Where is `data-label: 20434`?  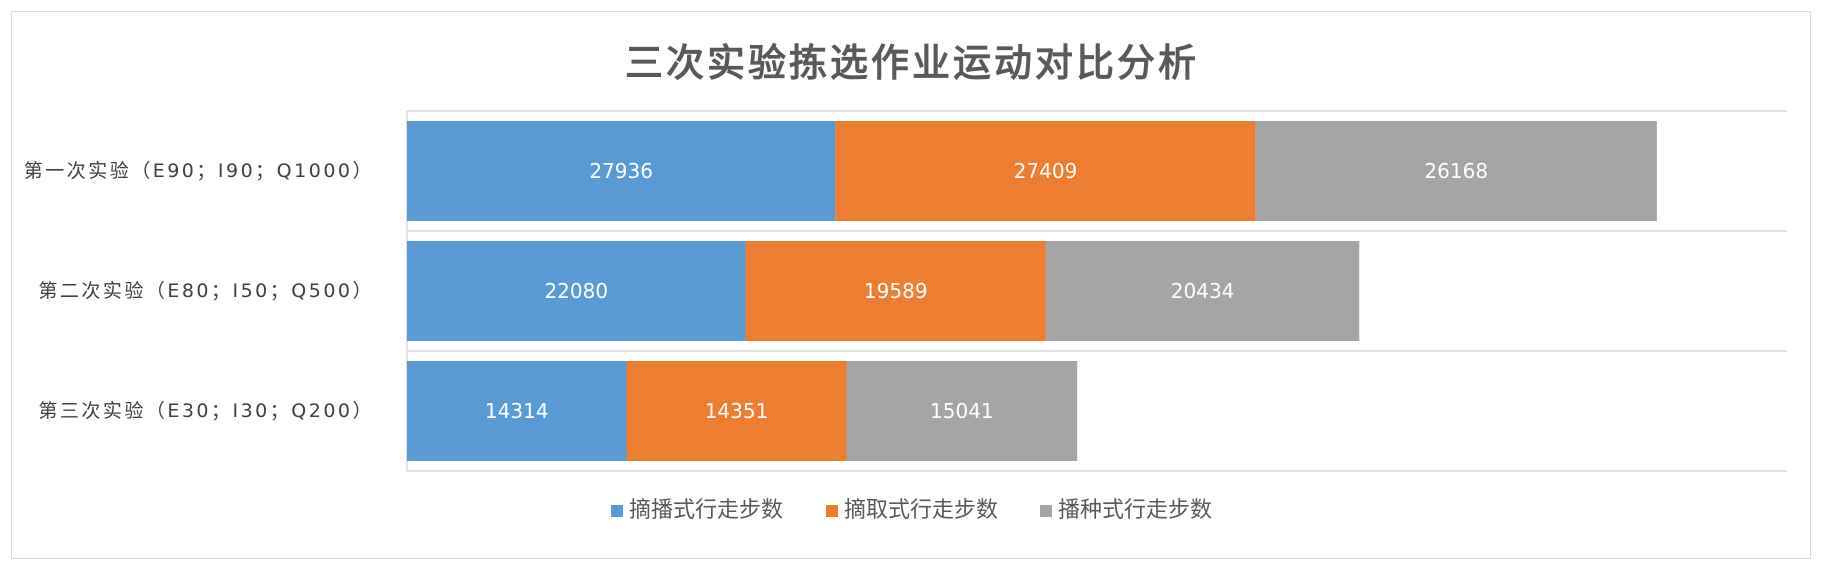 data-label: 20434 is located at coordinates (1203, 291).